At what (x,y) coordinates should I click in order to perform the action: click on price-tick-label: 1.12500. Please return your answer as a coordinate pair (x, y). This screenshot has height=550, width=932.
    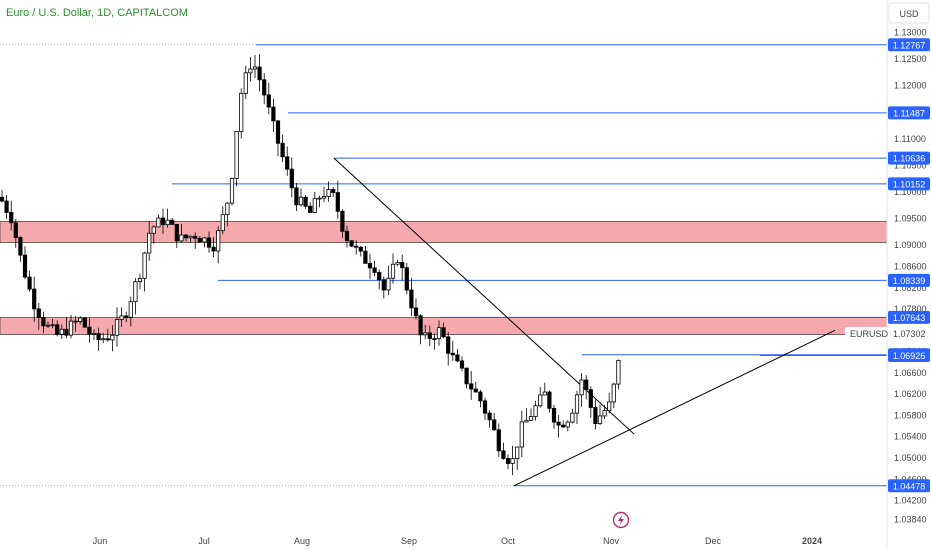
    Looking at the image, I should click on (910, 59).